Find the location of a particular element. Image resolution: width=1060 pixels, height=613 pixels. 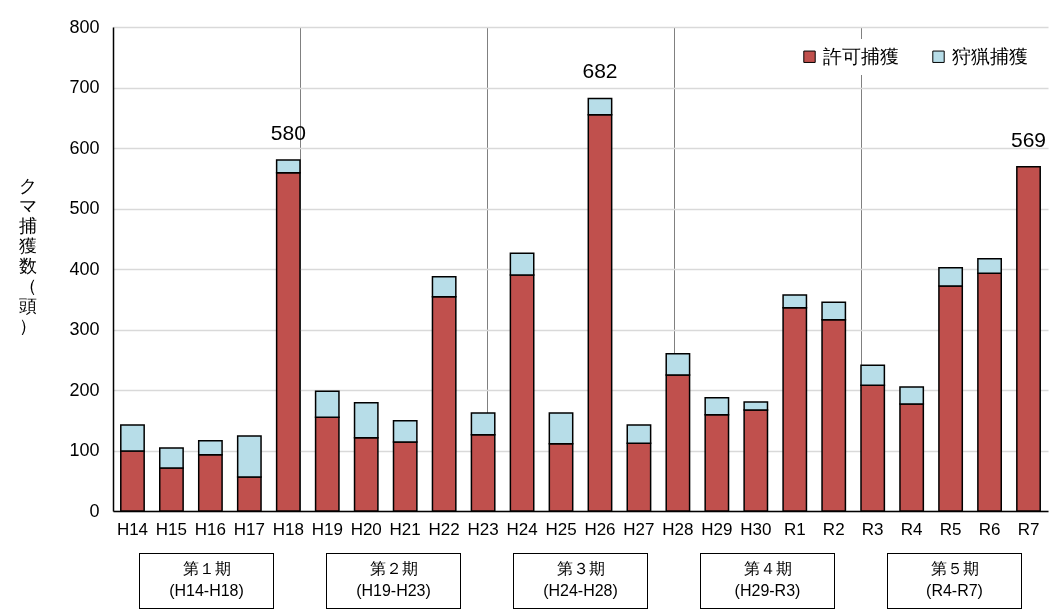

x-tick-label: H27 is located at coordinates (639, 529).